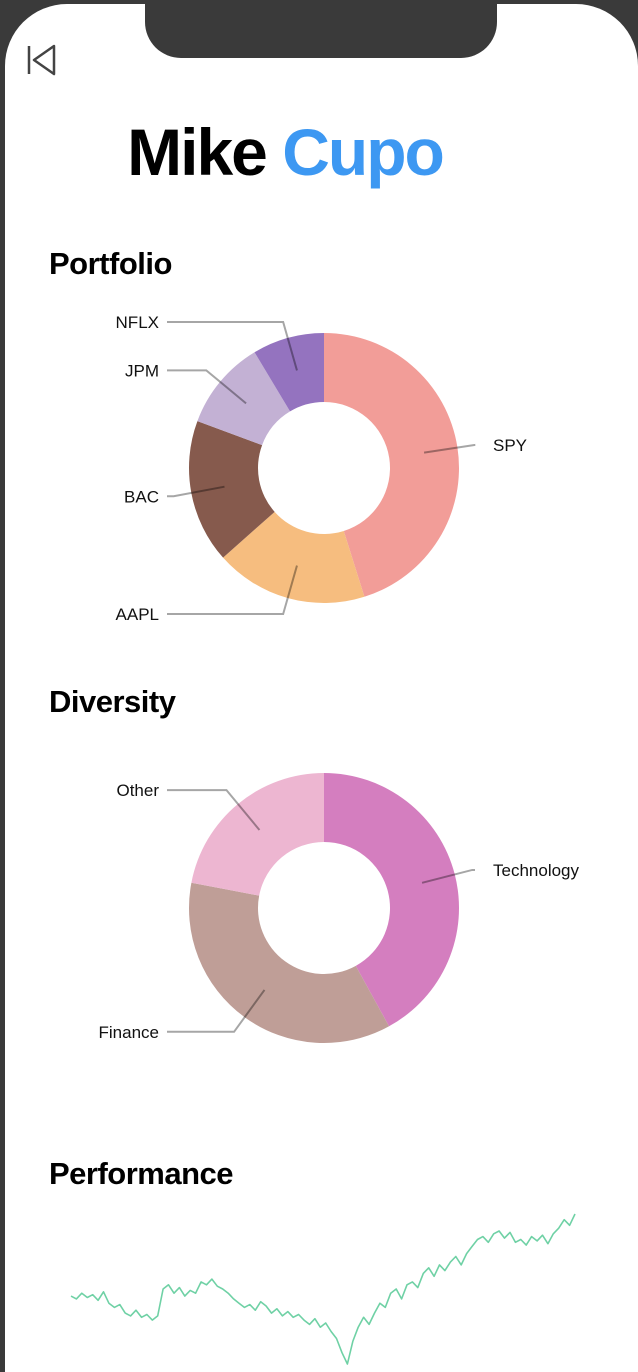 This screenshot has height=1372, width=638. What do you see at coordinates (112, 701) in the screenshot?
I see `diversity-heading: Diversity` at bounding box center [112, 701].